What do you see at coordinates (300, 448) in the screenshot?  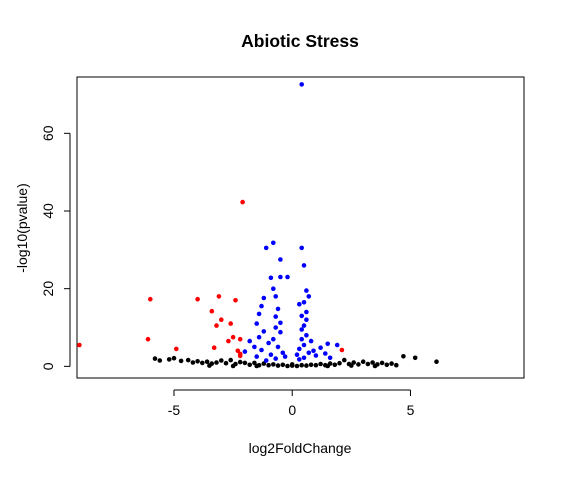 I see `x-axis-label: log2FoldChange` at bounding box center [300, 448].